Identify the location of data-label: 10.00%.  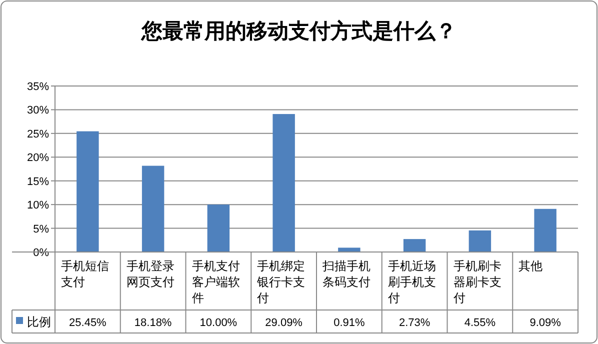
(219, 323).